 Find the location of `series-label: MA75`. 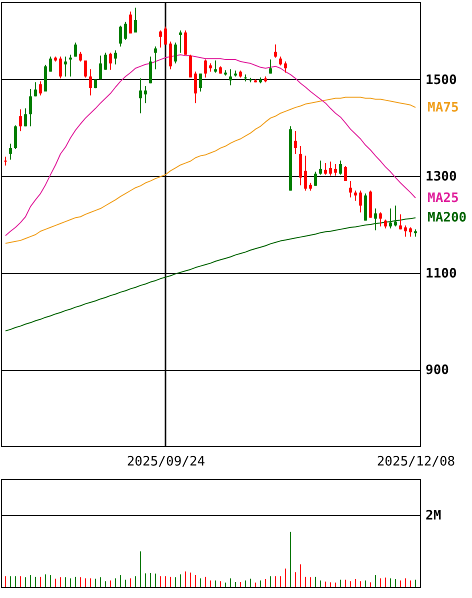

series-label: MA75 is located at coordinates (443, 108).